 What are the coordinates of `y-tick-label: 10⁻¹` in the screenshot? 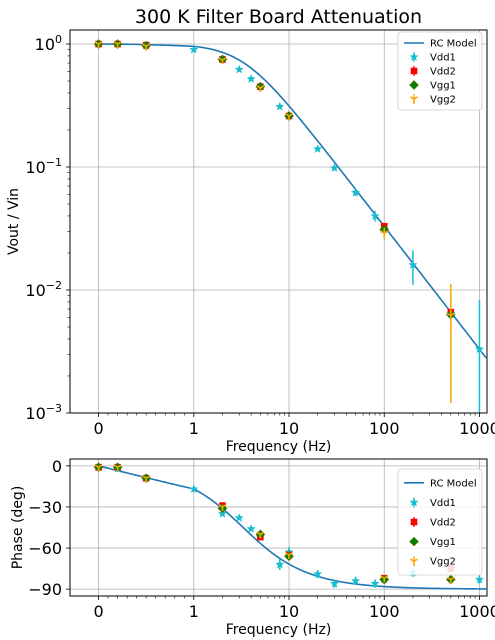 It's located at (43, 166).